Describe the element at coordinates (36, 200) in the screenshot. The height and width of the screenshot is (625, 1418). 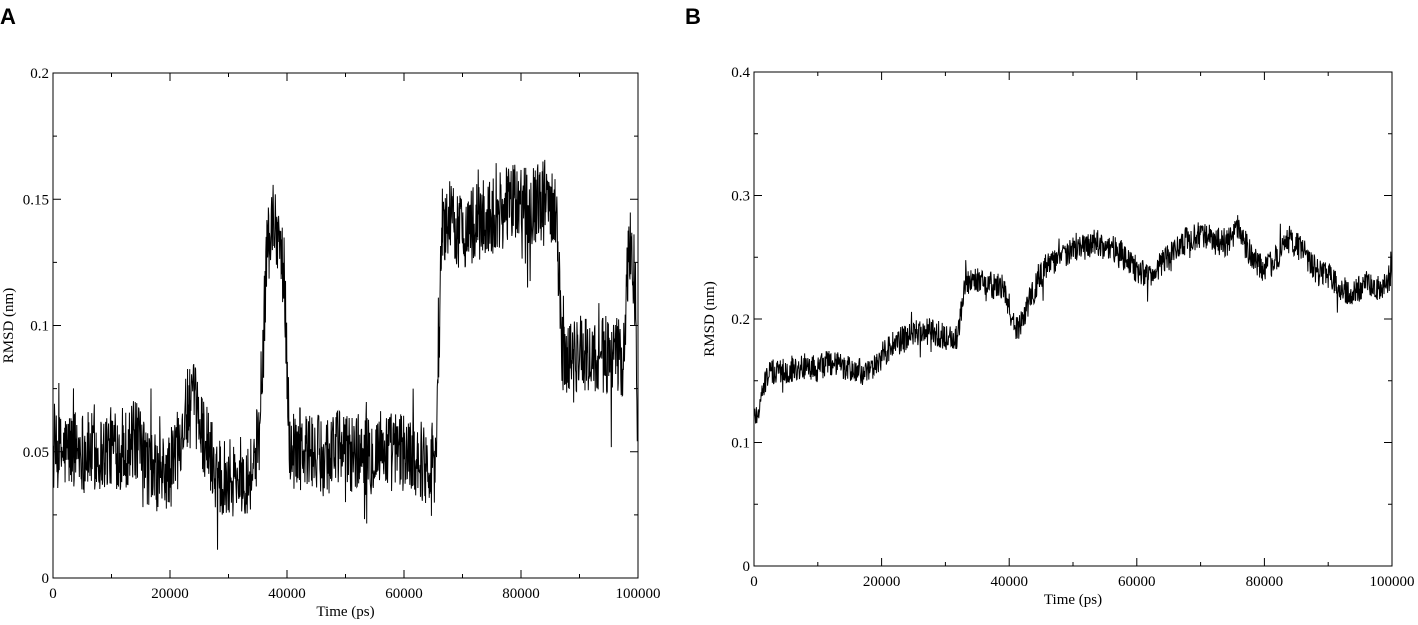
I see `y-tick-label: 0.15` at that location.